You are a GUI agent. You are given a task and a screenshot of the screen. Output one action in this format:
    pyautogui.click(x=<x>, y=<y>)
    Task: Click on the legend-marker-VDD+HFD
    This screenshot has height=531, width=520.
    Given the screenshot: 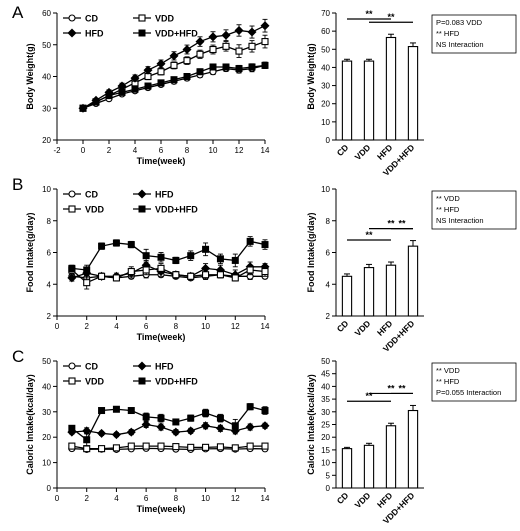 What is the action you would take?
    pyautogui.click(x=142, y=209)
    